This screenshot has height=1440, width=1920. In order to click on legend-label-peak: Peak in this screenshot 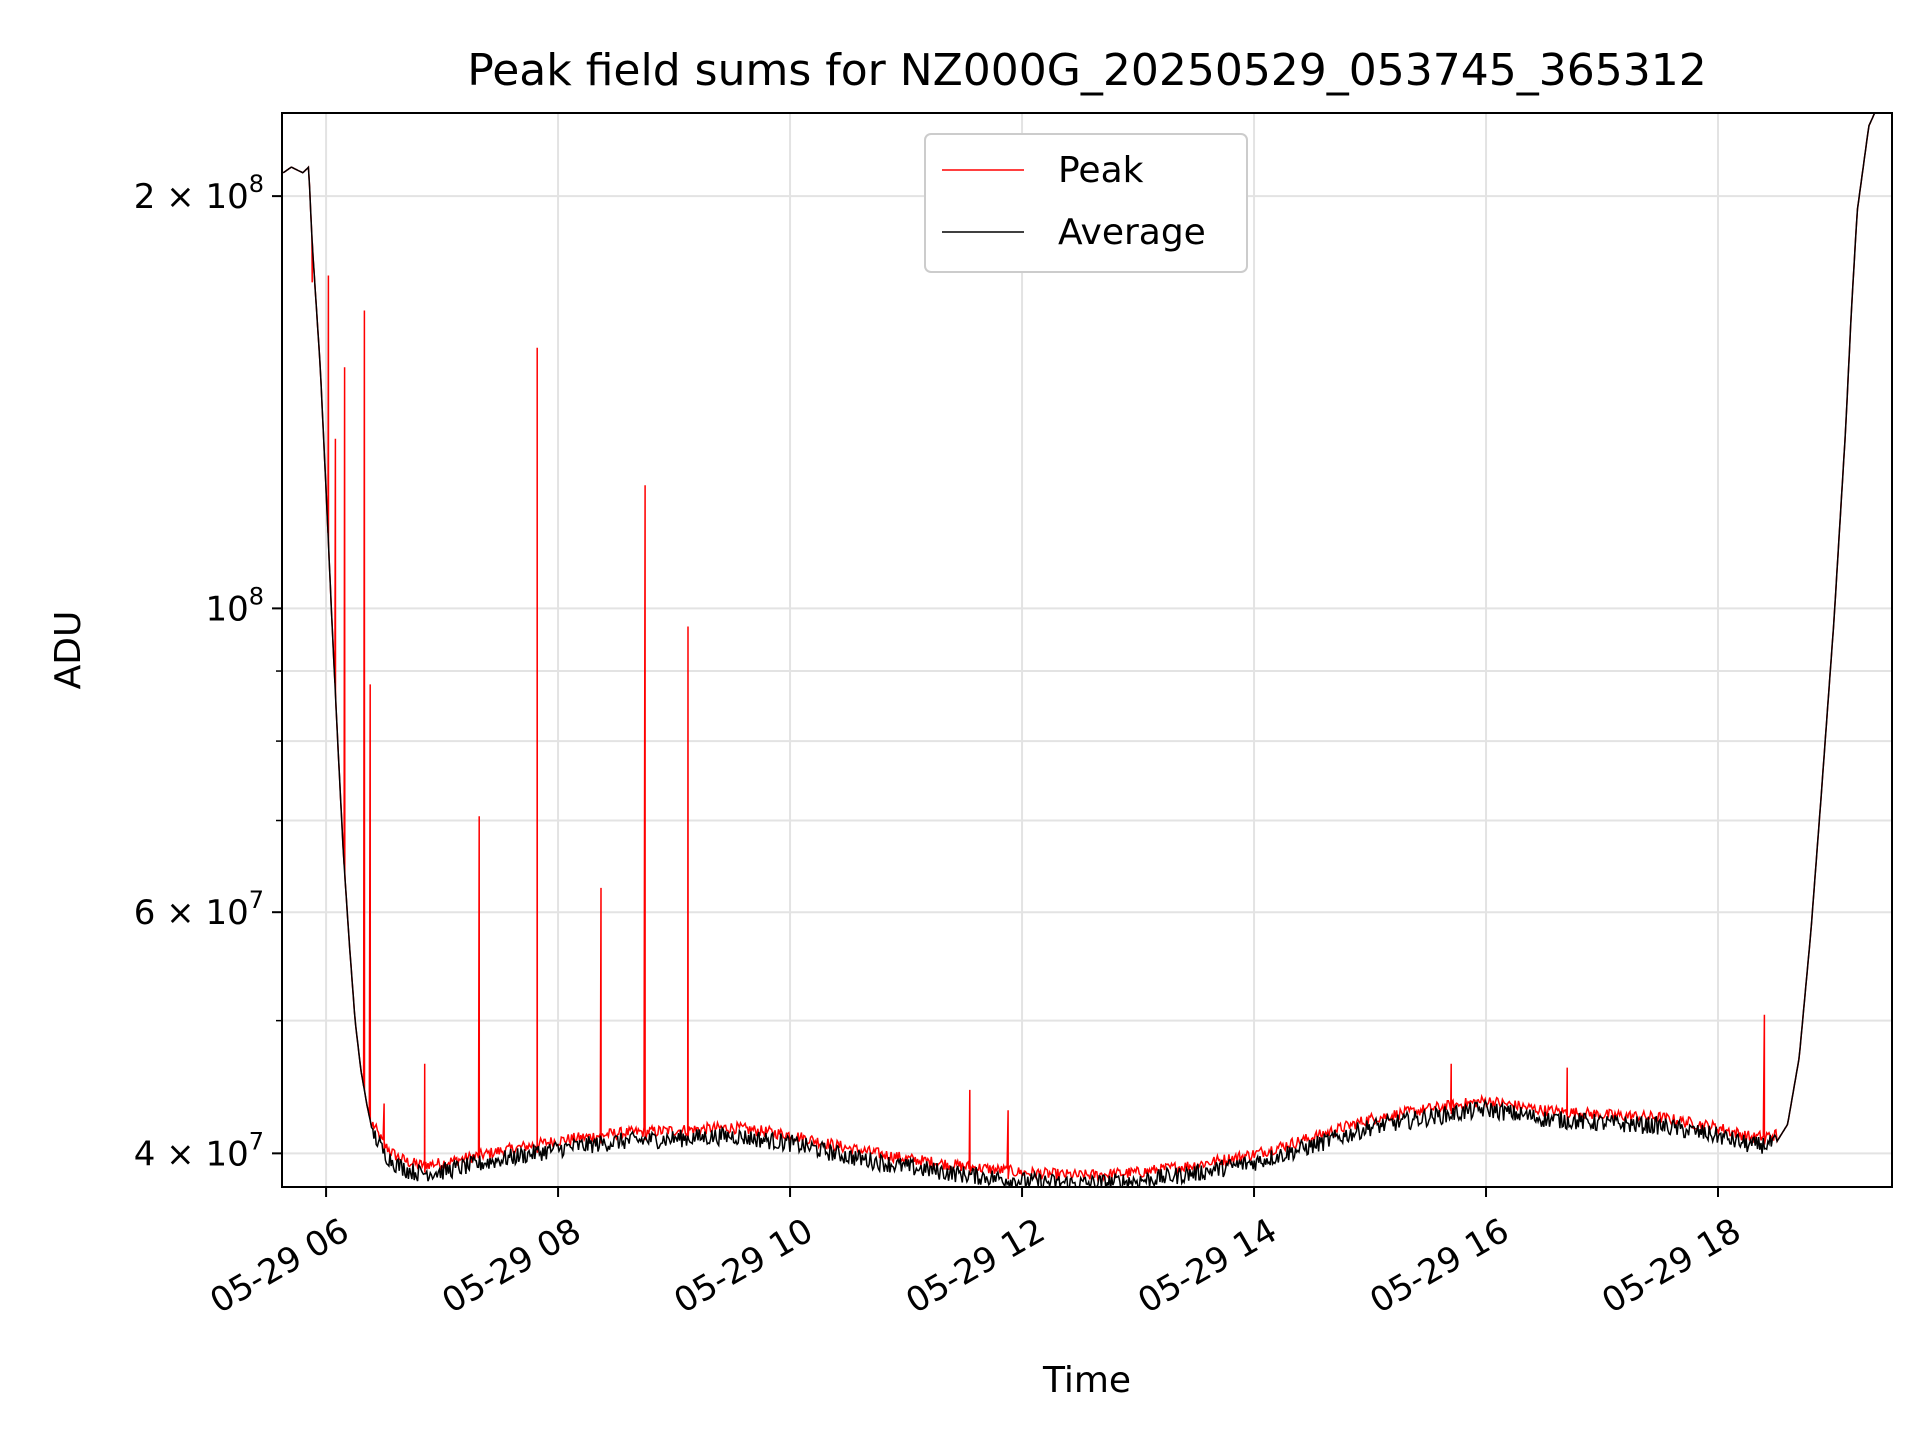, I will do `click(1101, 170)`.